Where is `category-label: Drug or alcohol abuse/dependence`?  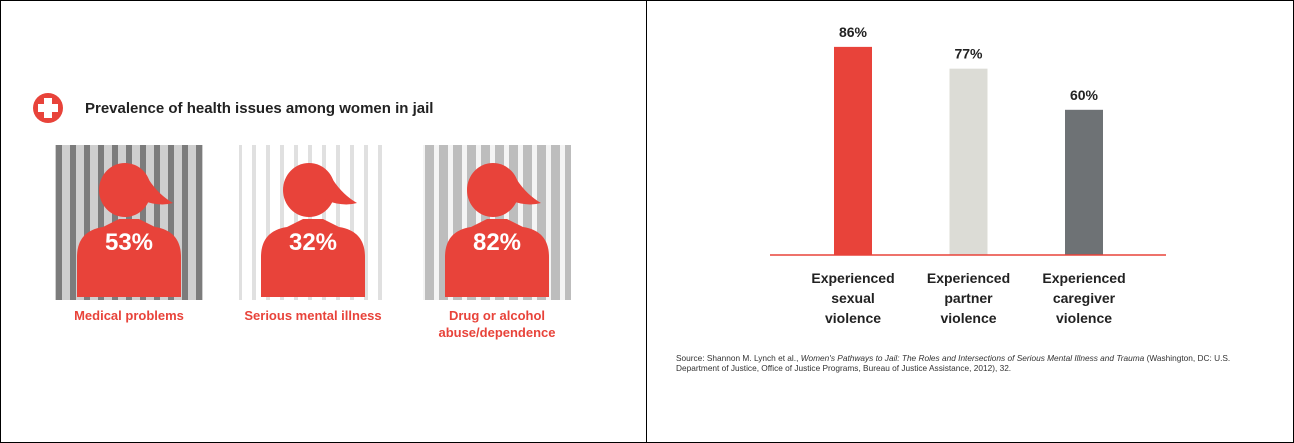
category-label: Drug or alcohol abuse/dependence is located at coordinates (497, 324).